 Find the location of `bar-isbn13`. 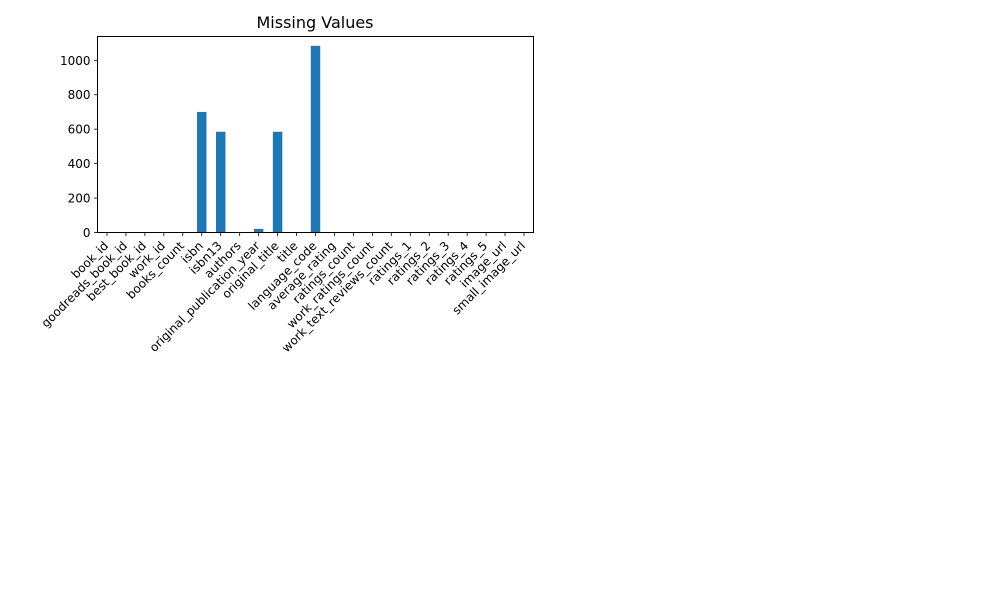

bar-isbn13 is located at coordinates (220, 182).